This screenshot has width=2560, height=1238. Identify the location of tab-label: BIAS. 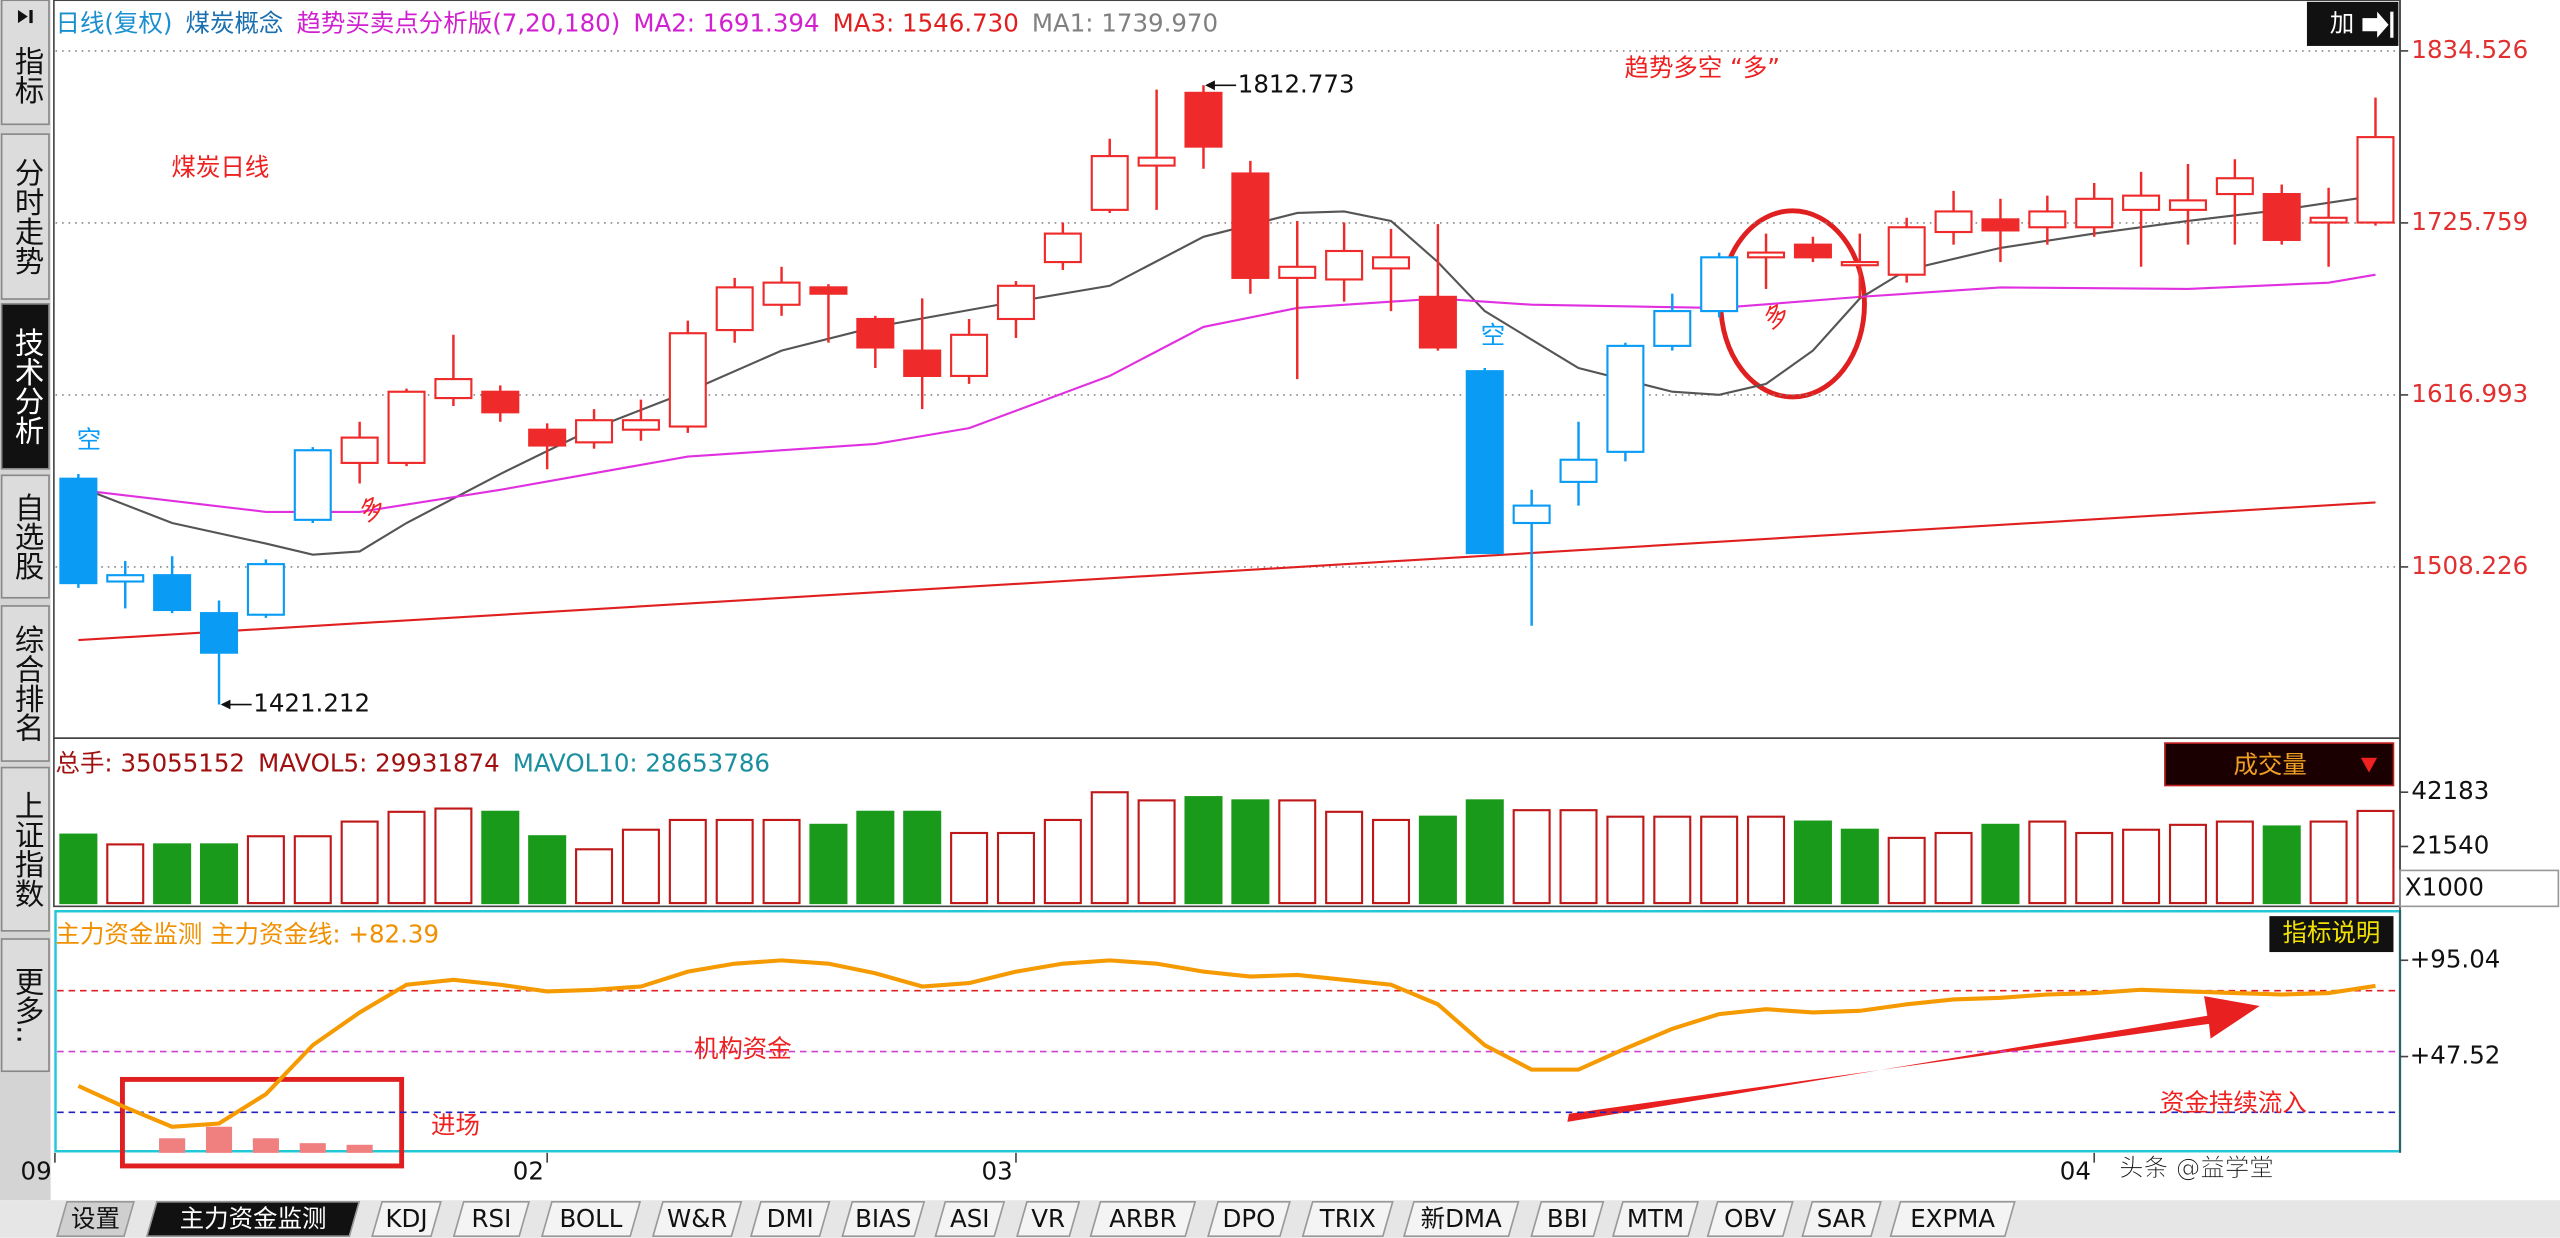
(883, 1218).